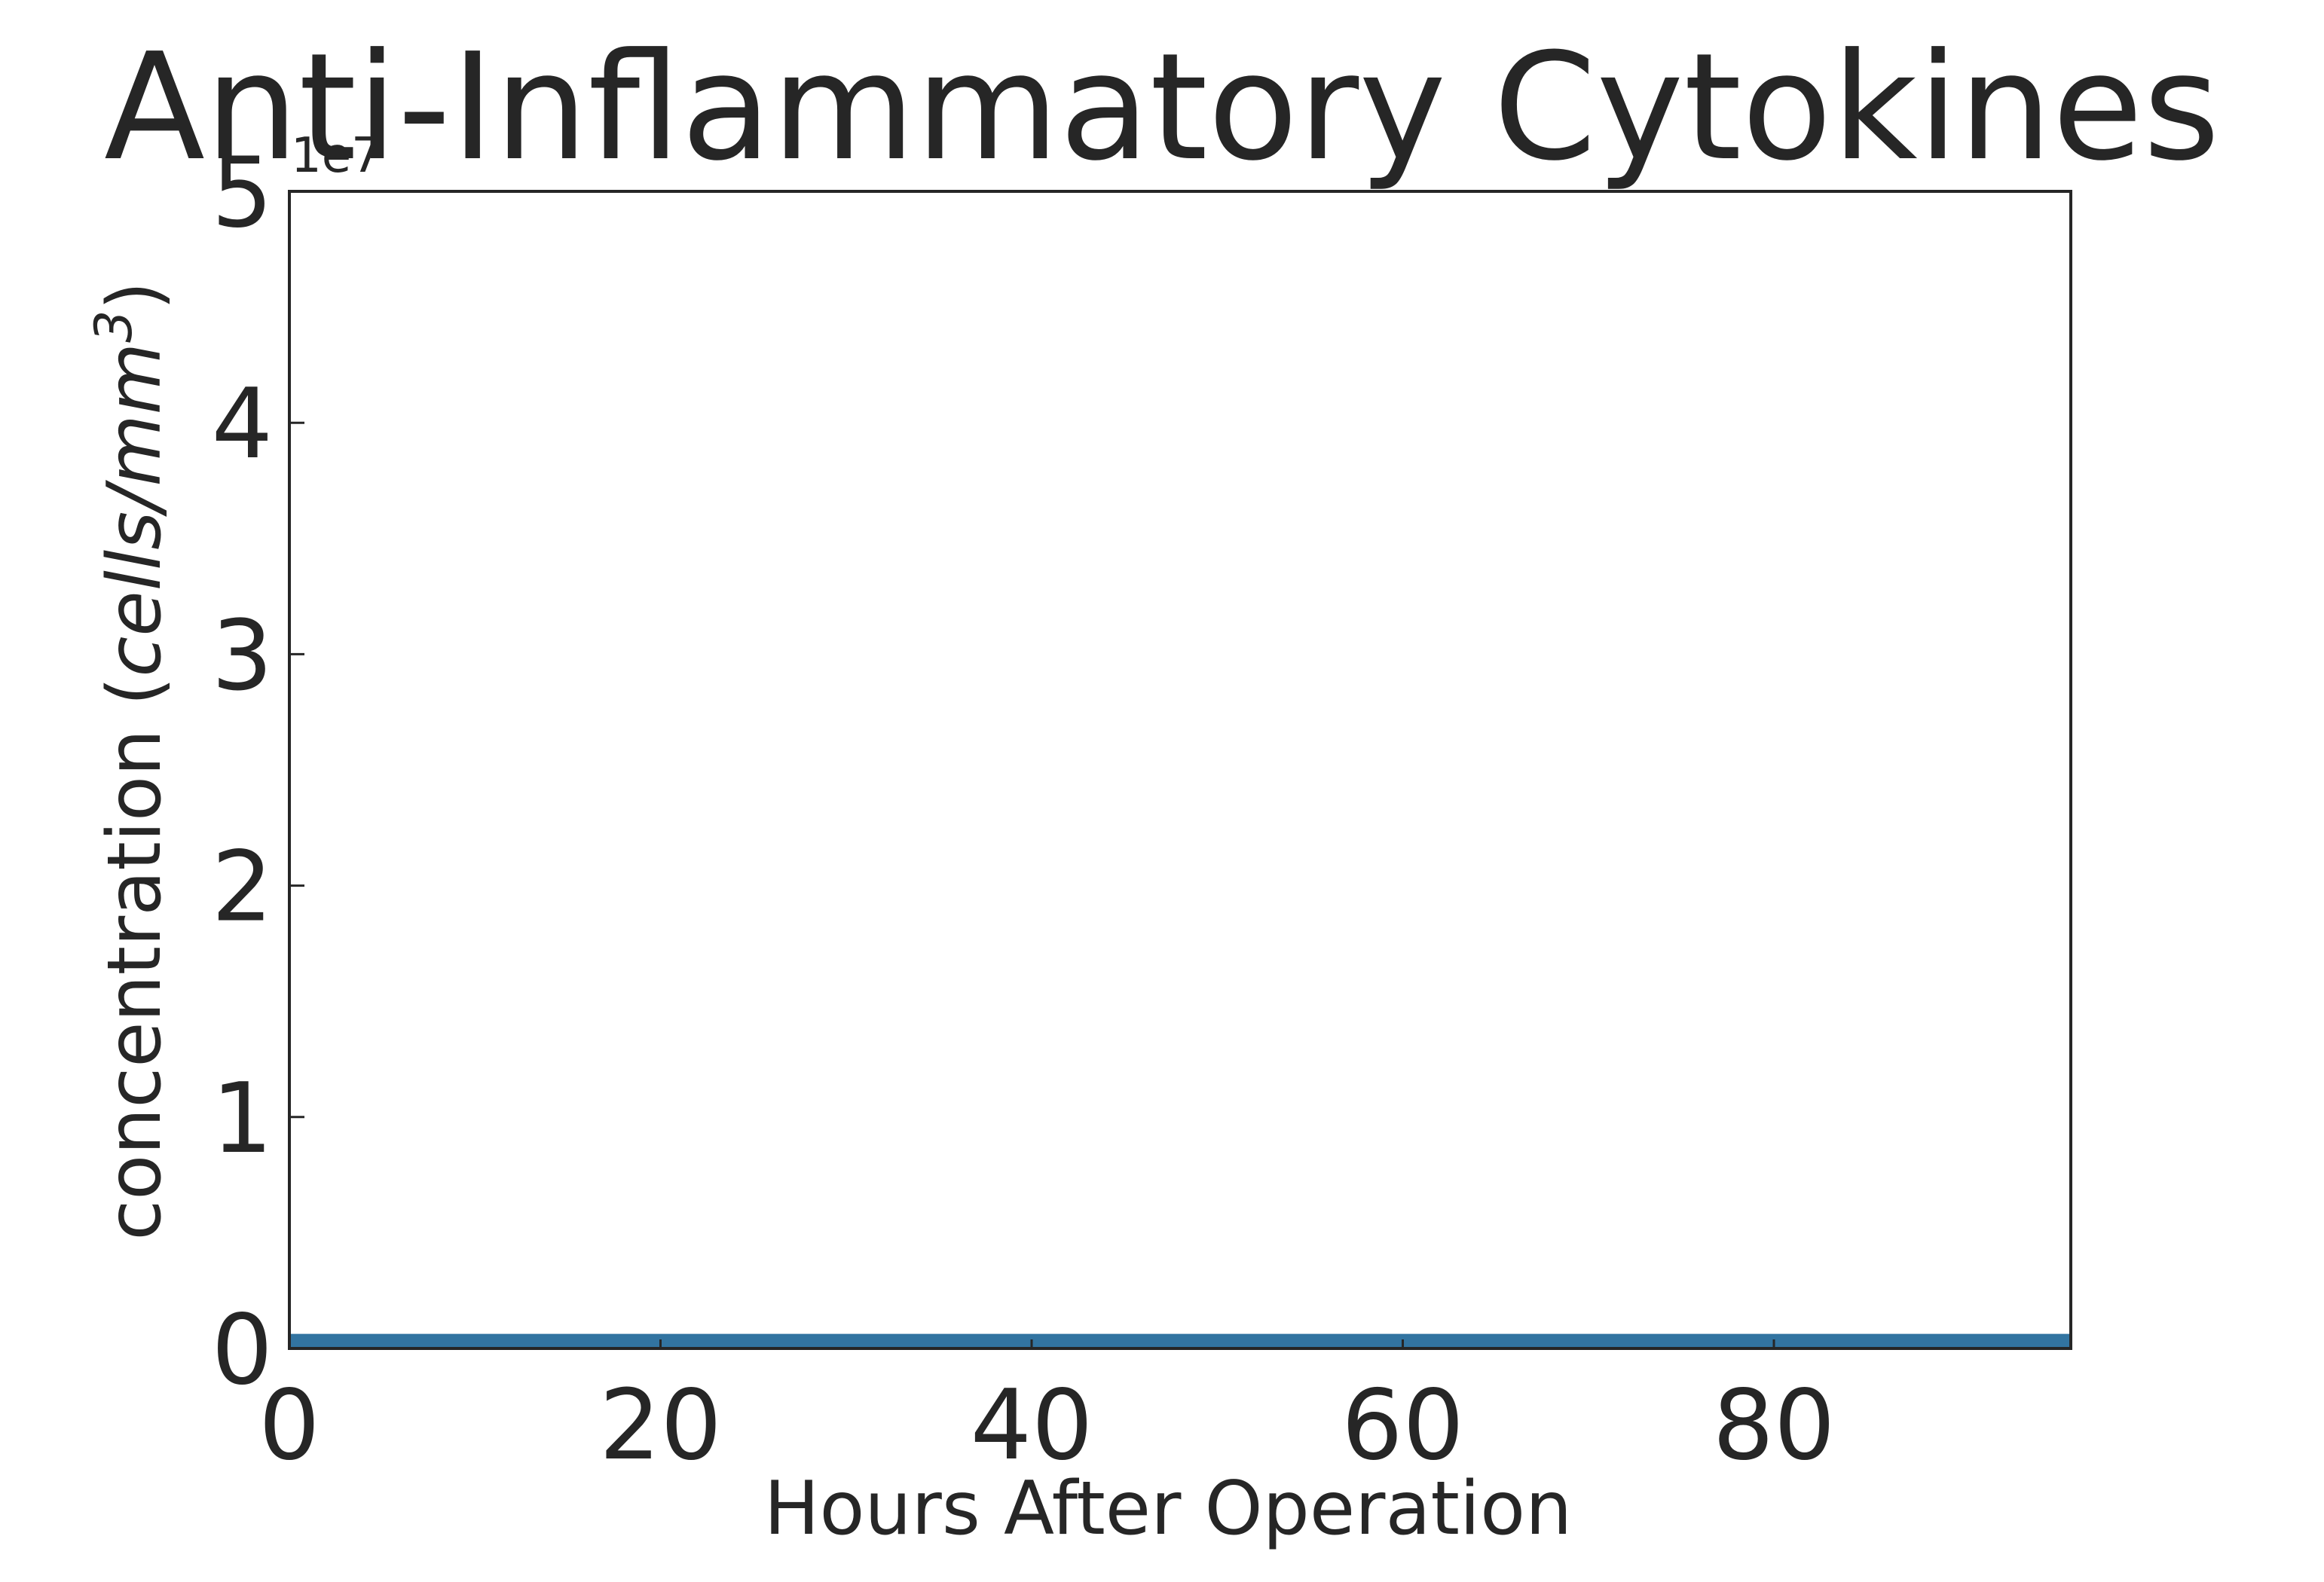 The height and width of the screenshot is (1582, 2324). I want to click on y-tick-label-3: 3, so click(242, 656).